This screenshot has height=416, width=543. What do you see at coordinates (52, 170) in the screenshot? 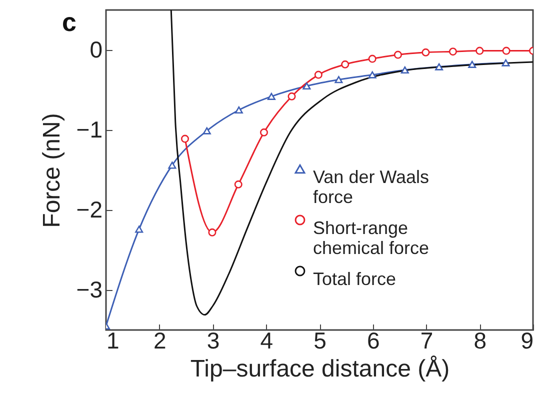
I see `y-axis-title: Force (nN)` at bounding box center [52, 170].